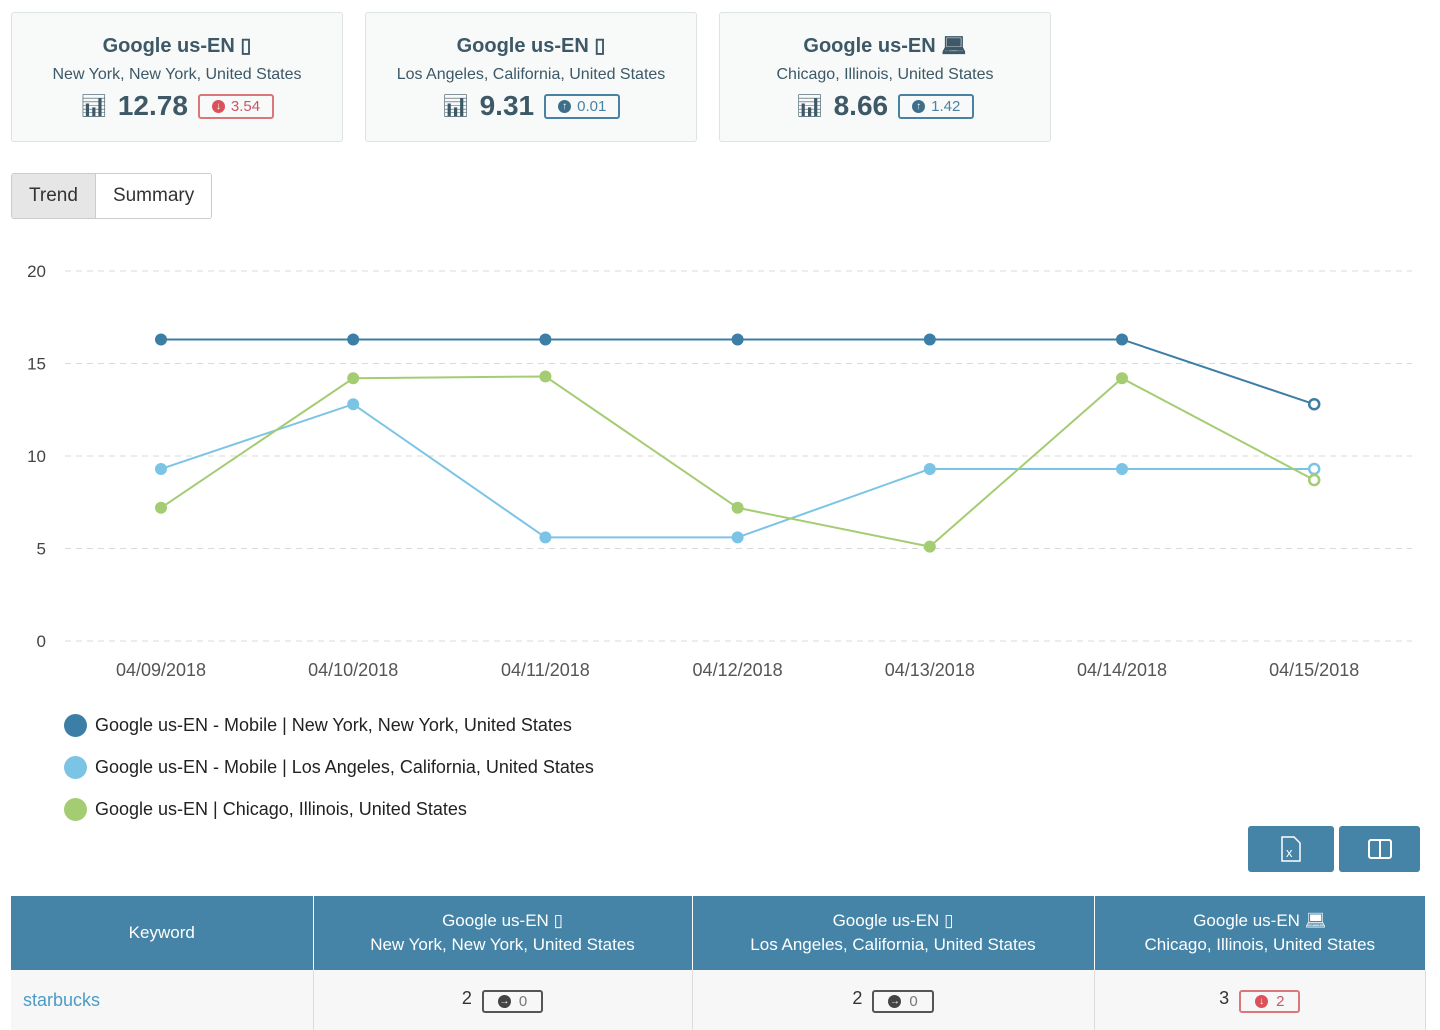 Image resolution: width=1440 pixels, height=1030 pixels. What do you see at coordinates (861, 105) in the screenshot?
I see `card-value: 8.66` at bounding box center [861, 105].